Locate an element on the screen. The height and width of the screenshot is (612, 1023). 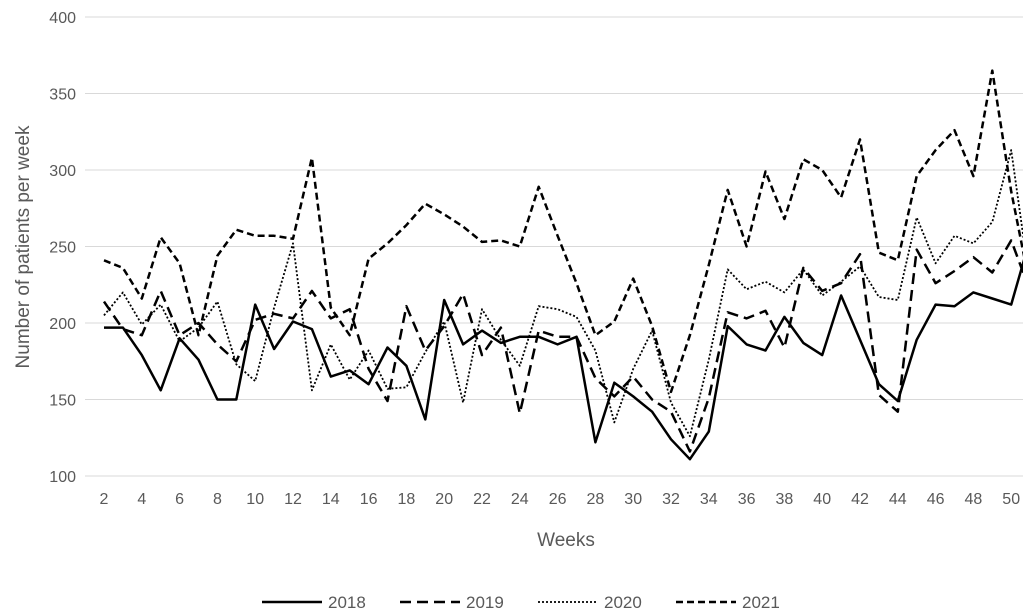
x-tick-label: 6 is located at coordinates (179, 499).